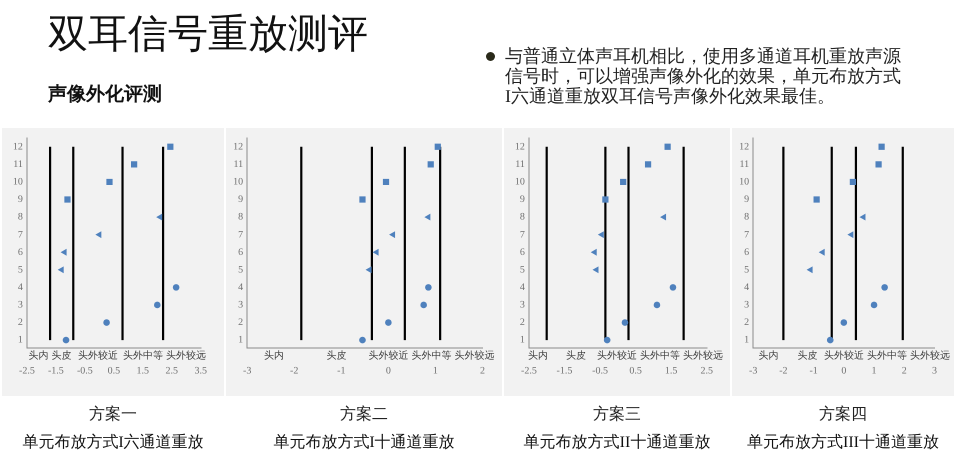 The width and height of the screenshot is (956, 471). Describe the element at coordinates (172, 371) in the screenshot. I see `x-tick-label: 2.5` at that location.